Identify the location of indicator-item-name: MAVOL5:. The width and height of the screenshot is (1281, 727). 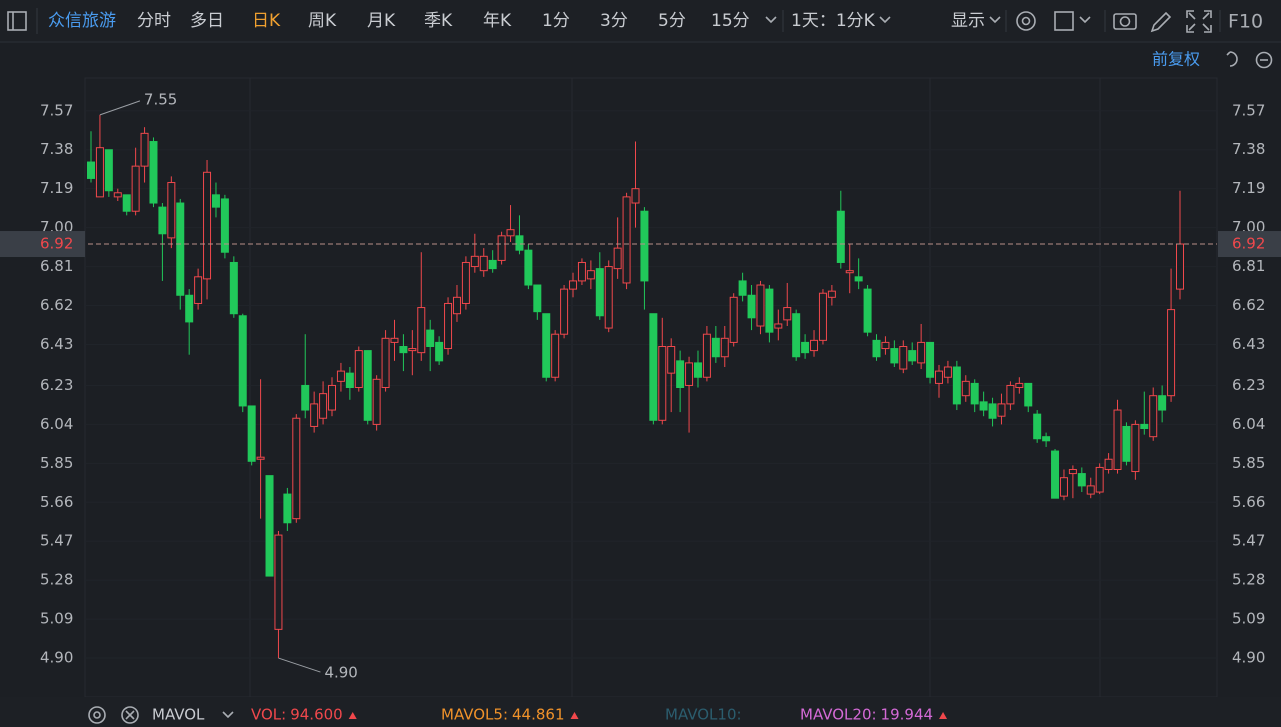
(474, 715).